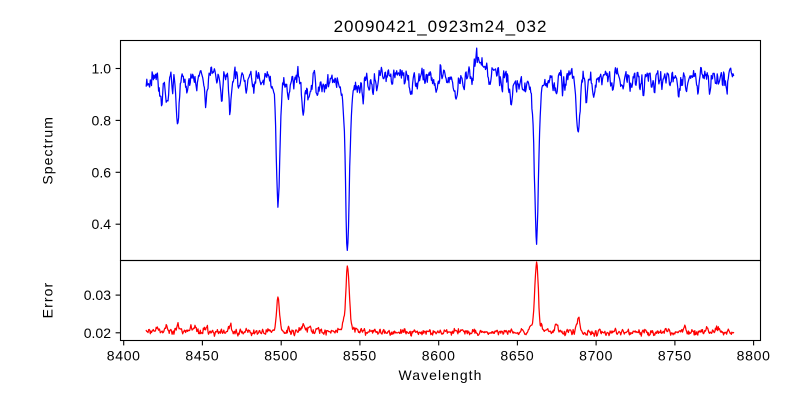 The height and width of the screenshot is (405, 800). Describe the element at coordinates (124, 355) in the screenshot. I see `svg-text: 8400` at that location.